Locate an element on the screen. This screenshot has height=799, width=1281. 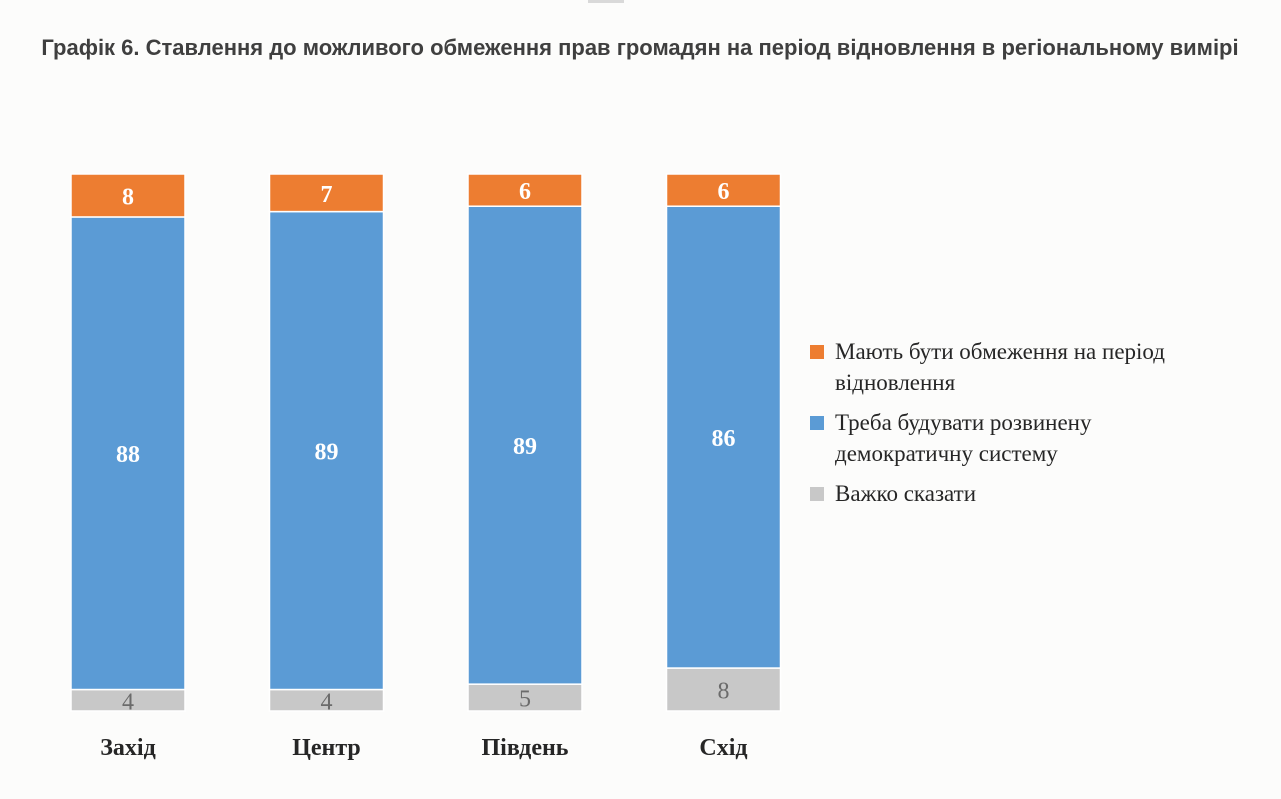
data-label-3-0: 8 is located at coordinates (724, 692).